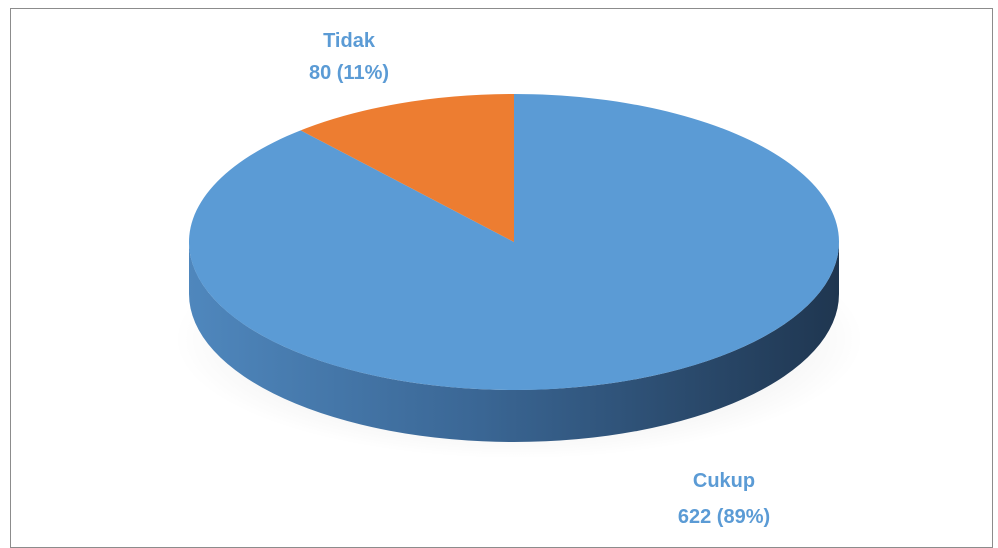  I want to click on data-label-tidak-name: Tidak, so click(349, 41).